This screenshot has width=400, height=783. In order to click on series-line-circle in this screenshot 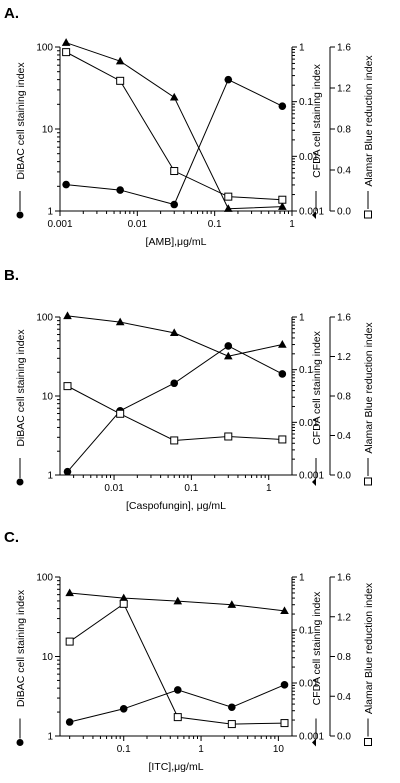, I will do `click(175, 409)`.